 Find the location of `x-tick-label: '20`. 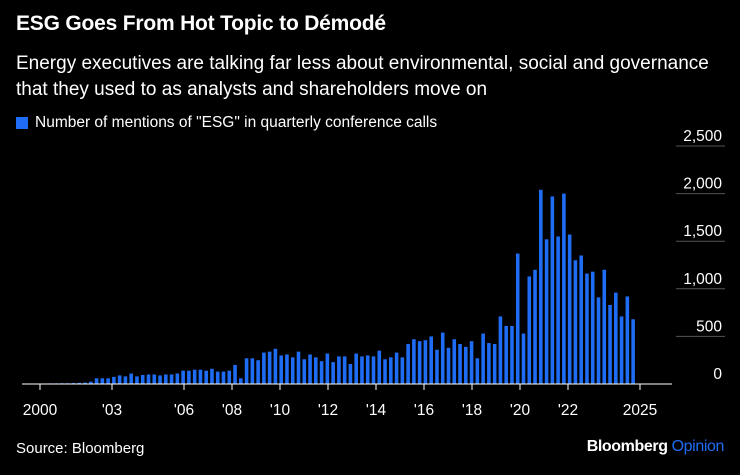

x-tick-label: '20 is located at coordinates (520, 410).